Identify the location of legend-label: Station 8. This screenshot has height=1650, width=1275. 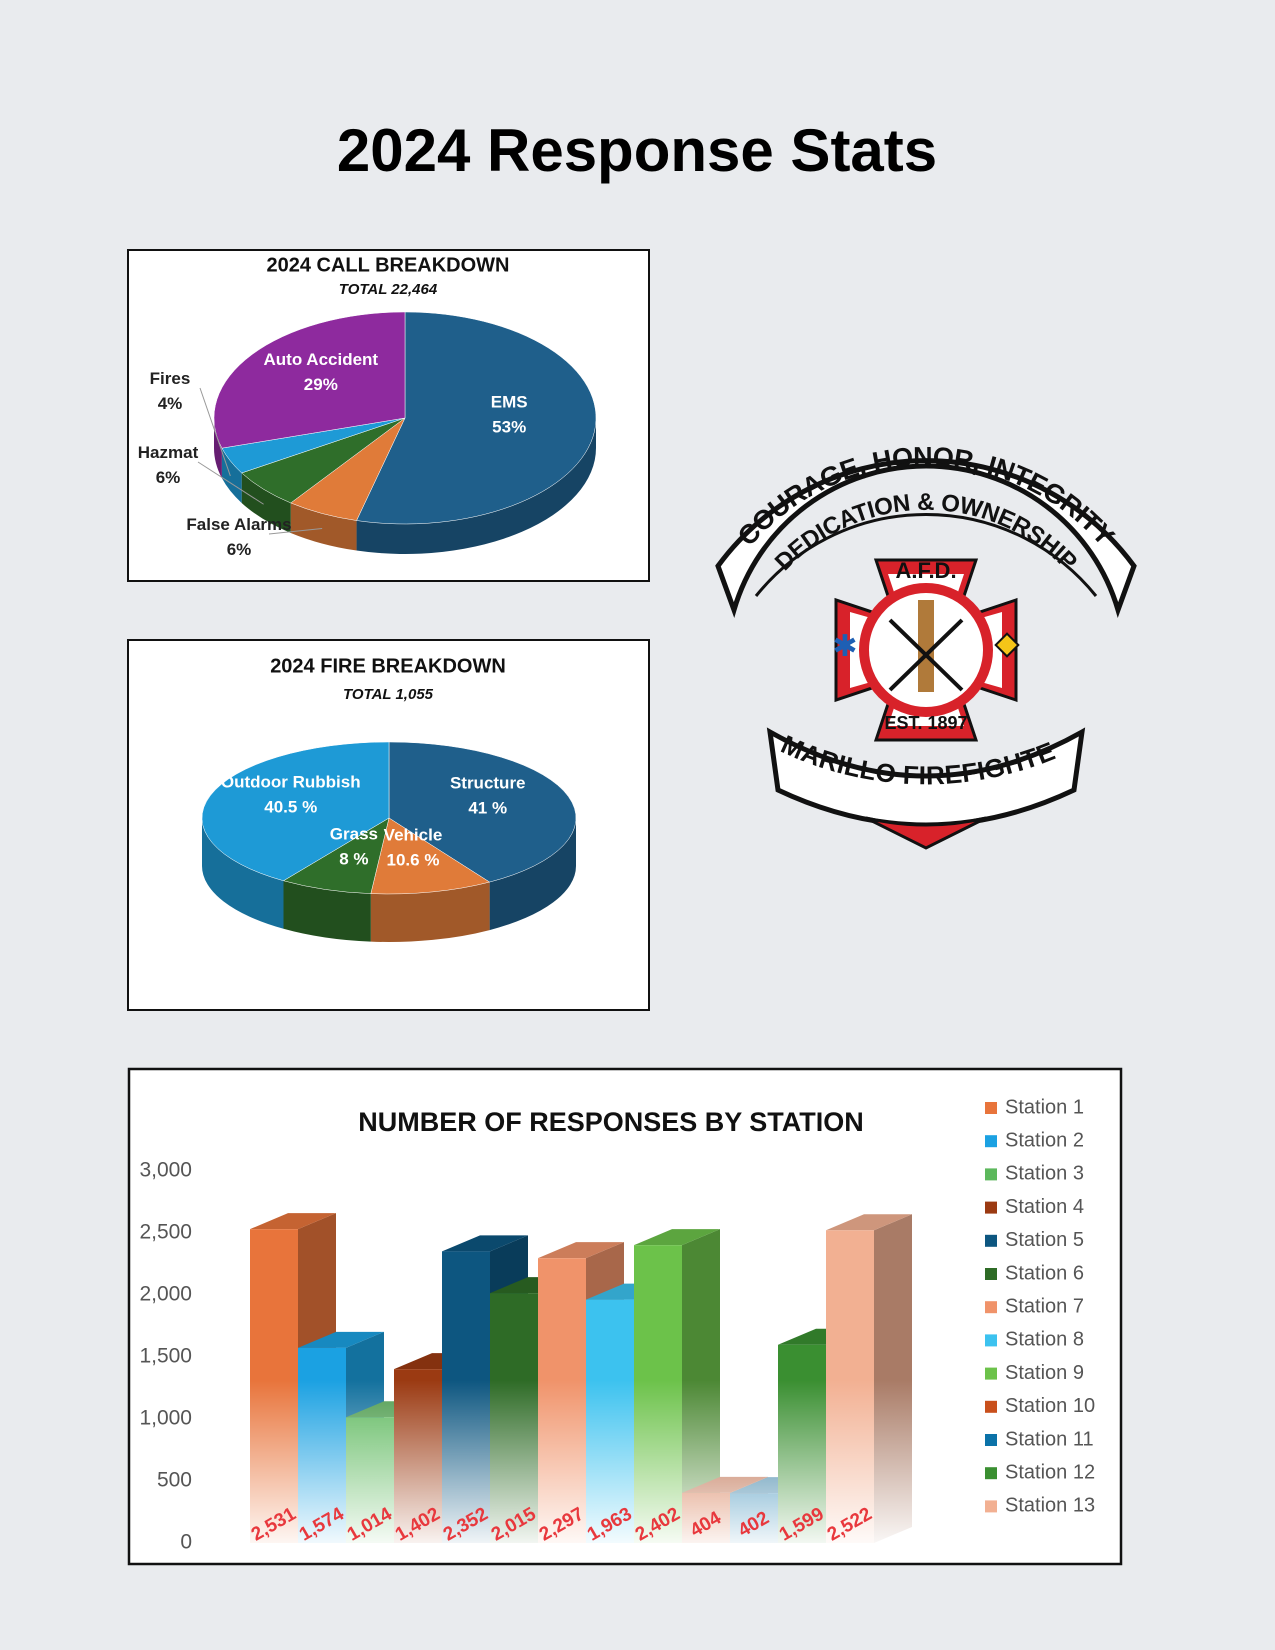
(1044, 1340).